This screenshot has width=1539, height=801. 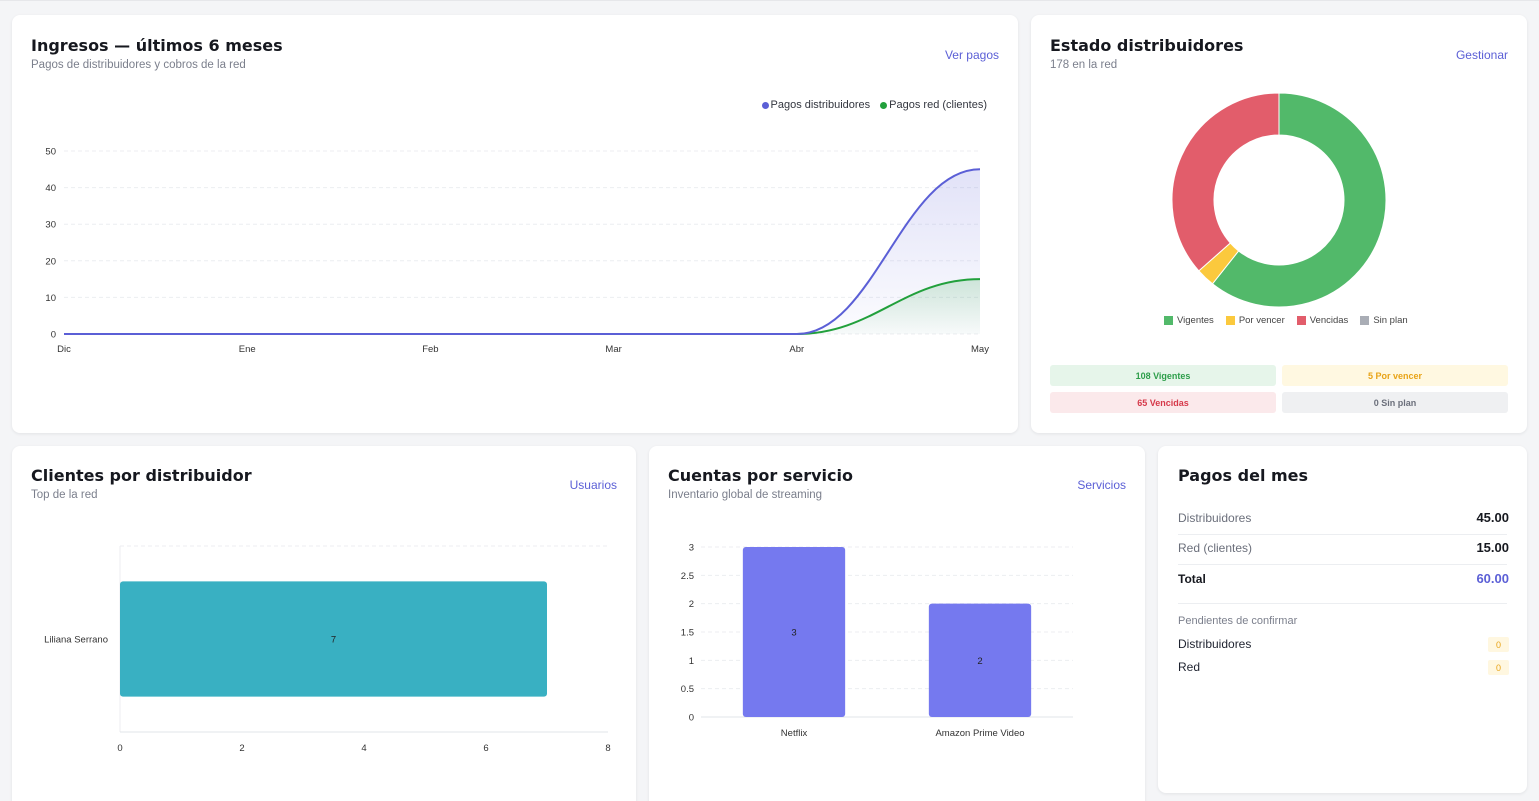 I want to click on legend-label: Por vencer, so click(x=1261, y=320).